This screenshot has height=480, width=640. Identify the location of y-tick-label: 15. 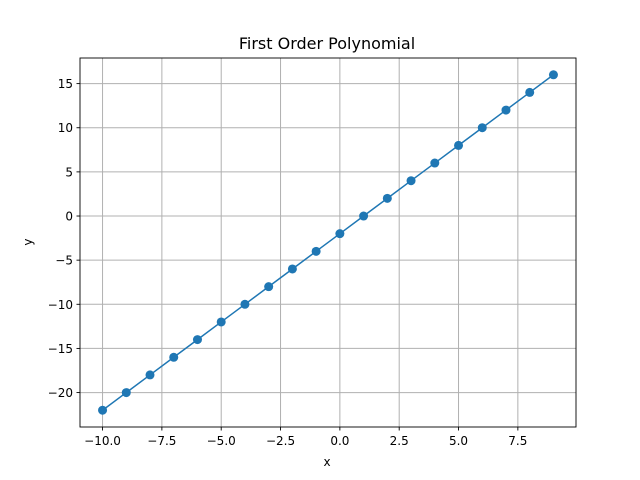
(65, 84).